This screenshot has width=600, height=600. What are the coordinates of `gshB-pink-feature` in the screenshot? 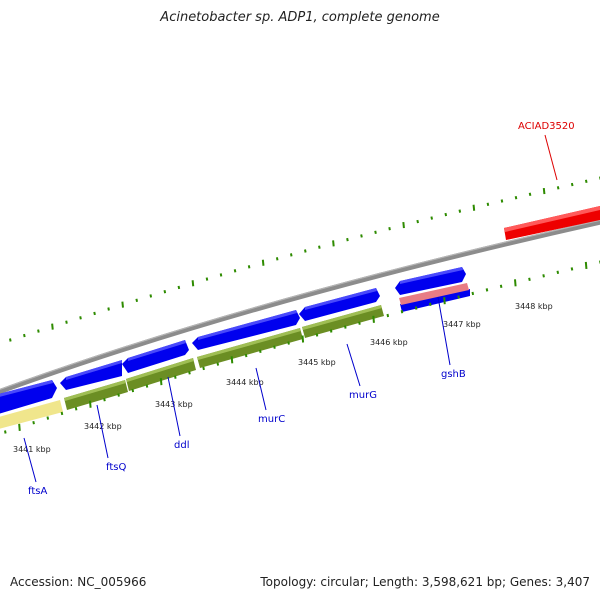 It's located at (434, 294).